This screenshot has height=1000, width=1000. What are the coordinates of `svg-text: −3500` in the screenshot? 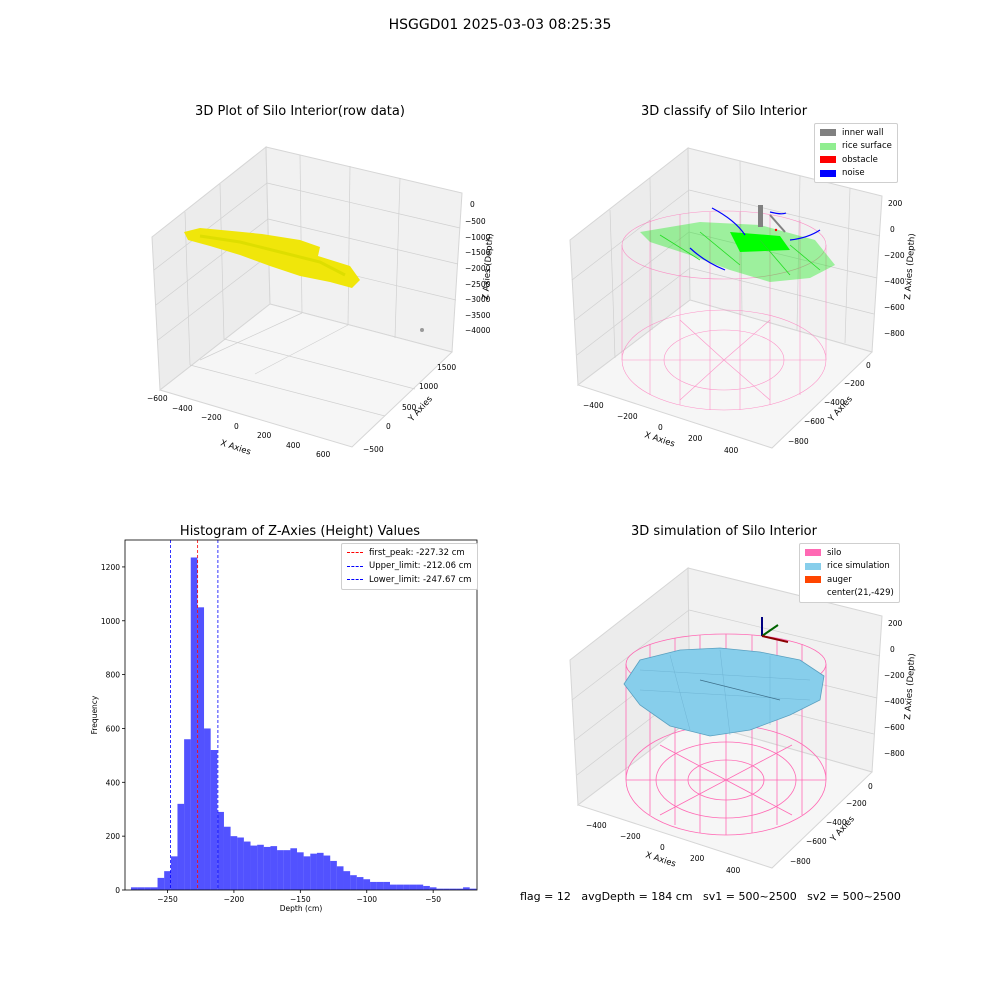 It's located at (478, 315).